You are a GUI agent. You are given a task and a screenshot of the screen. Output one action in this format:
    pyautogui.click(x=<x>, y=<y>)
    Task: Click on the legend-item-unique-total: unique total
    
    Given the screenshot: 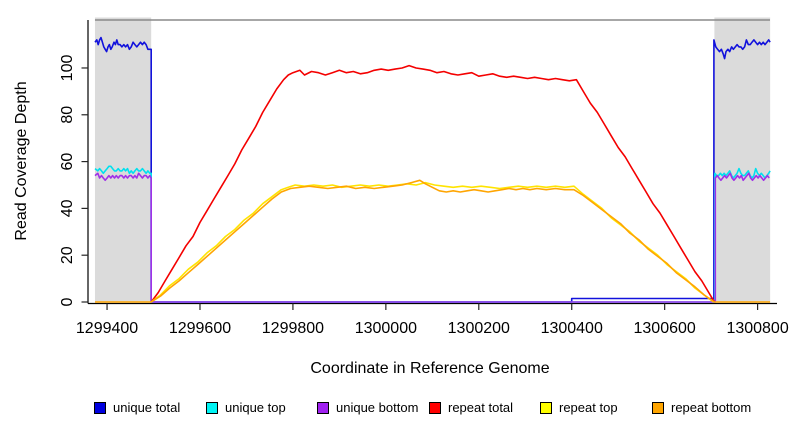 What is the action you would take?
    pyautogui.click(x=137, y=407)
    